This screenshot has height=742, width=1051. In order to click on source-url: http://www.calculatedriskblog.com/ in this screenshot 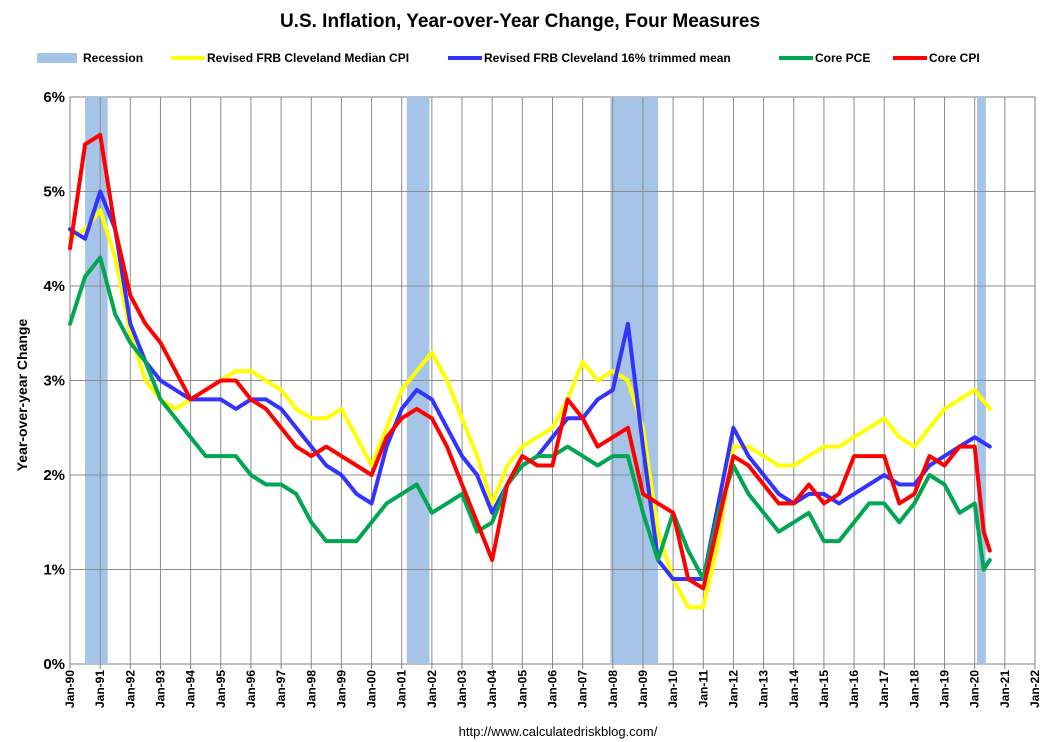, I will do `click(558, 731)`.